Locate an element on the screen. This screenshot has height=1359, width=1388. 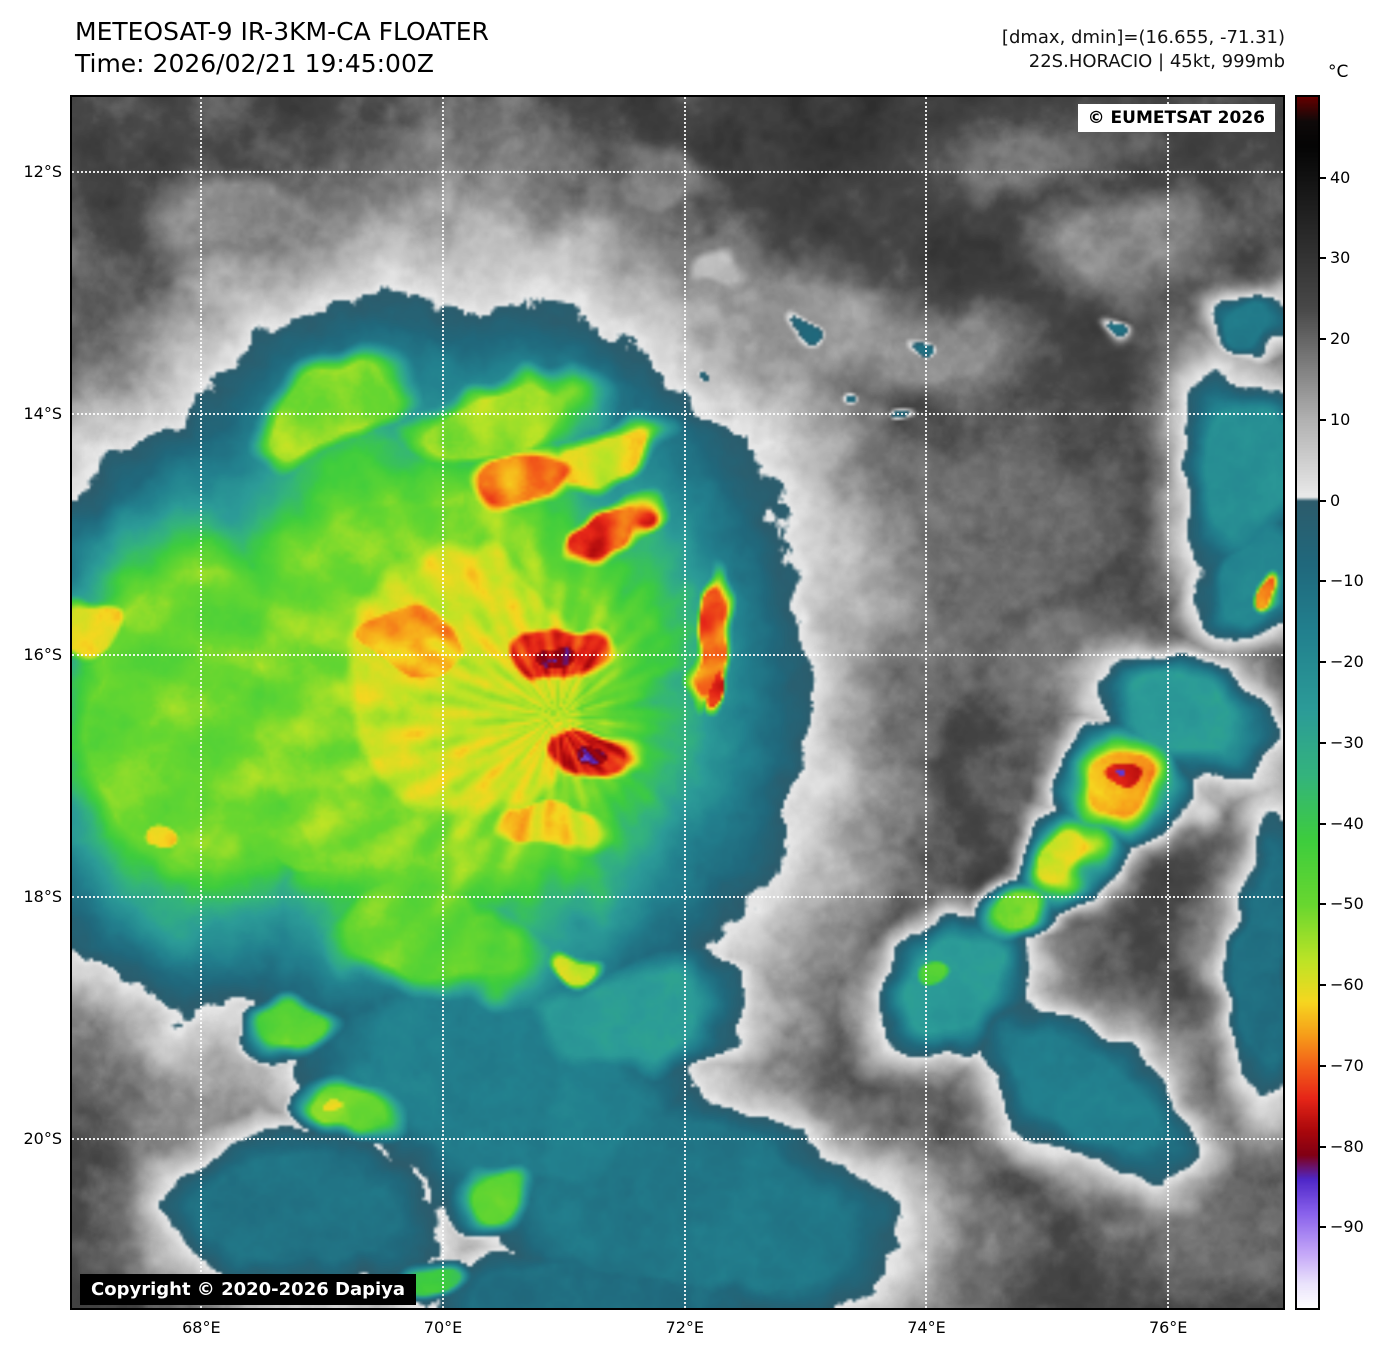
copyright-badge: Copyright © 2020-2026 Dapiya is located at coordinates (248, 1289).